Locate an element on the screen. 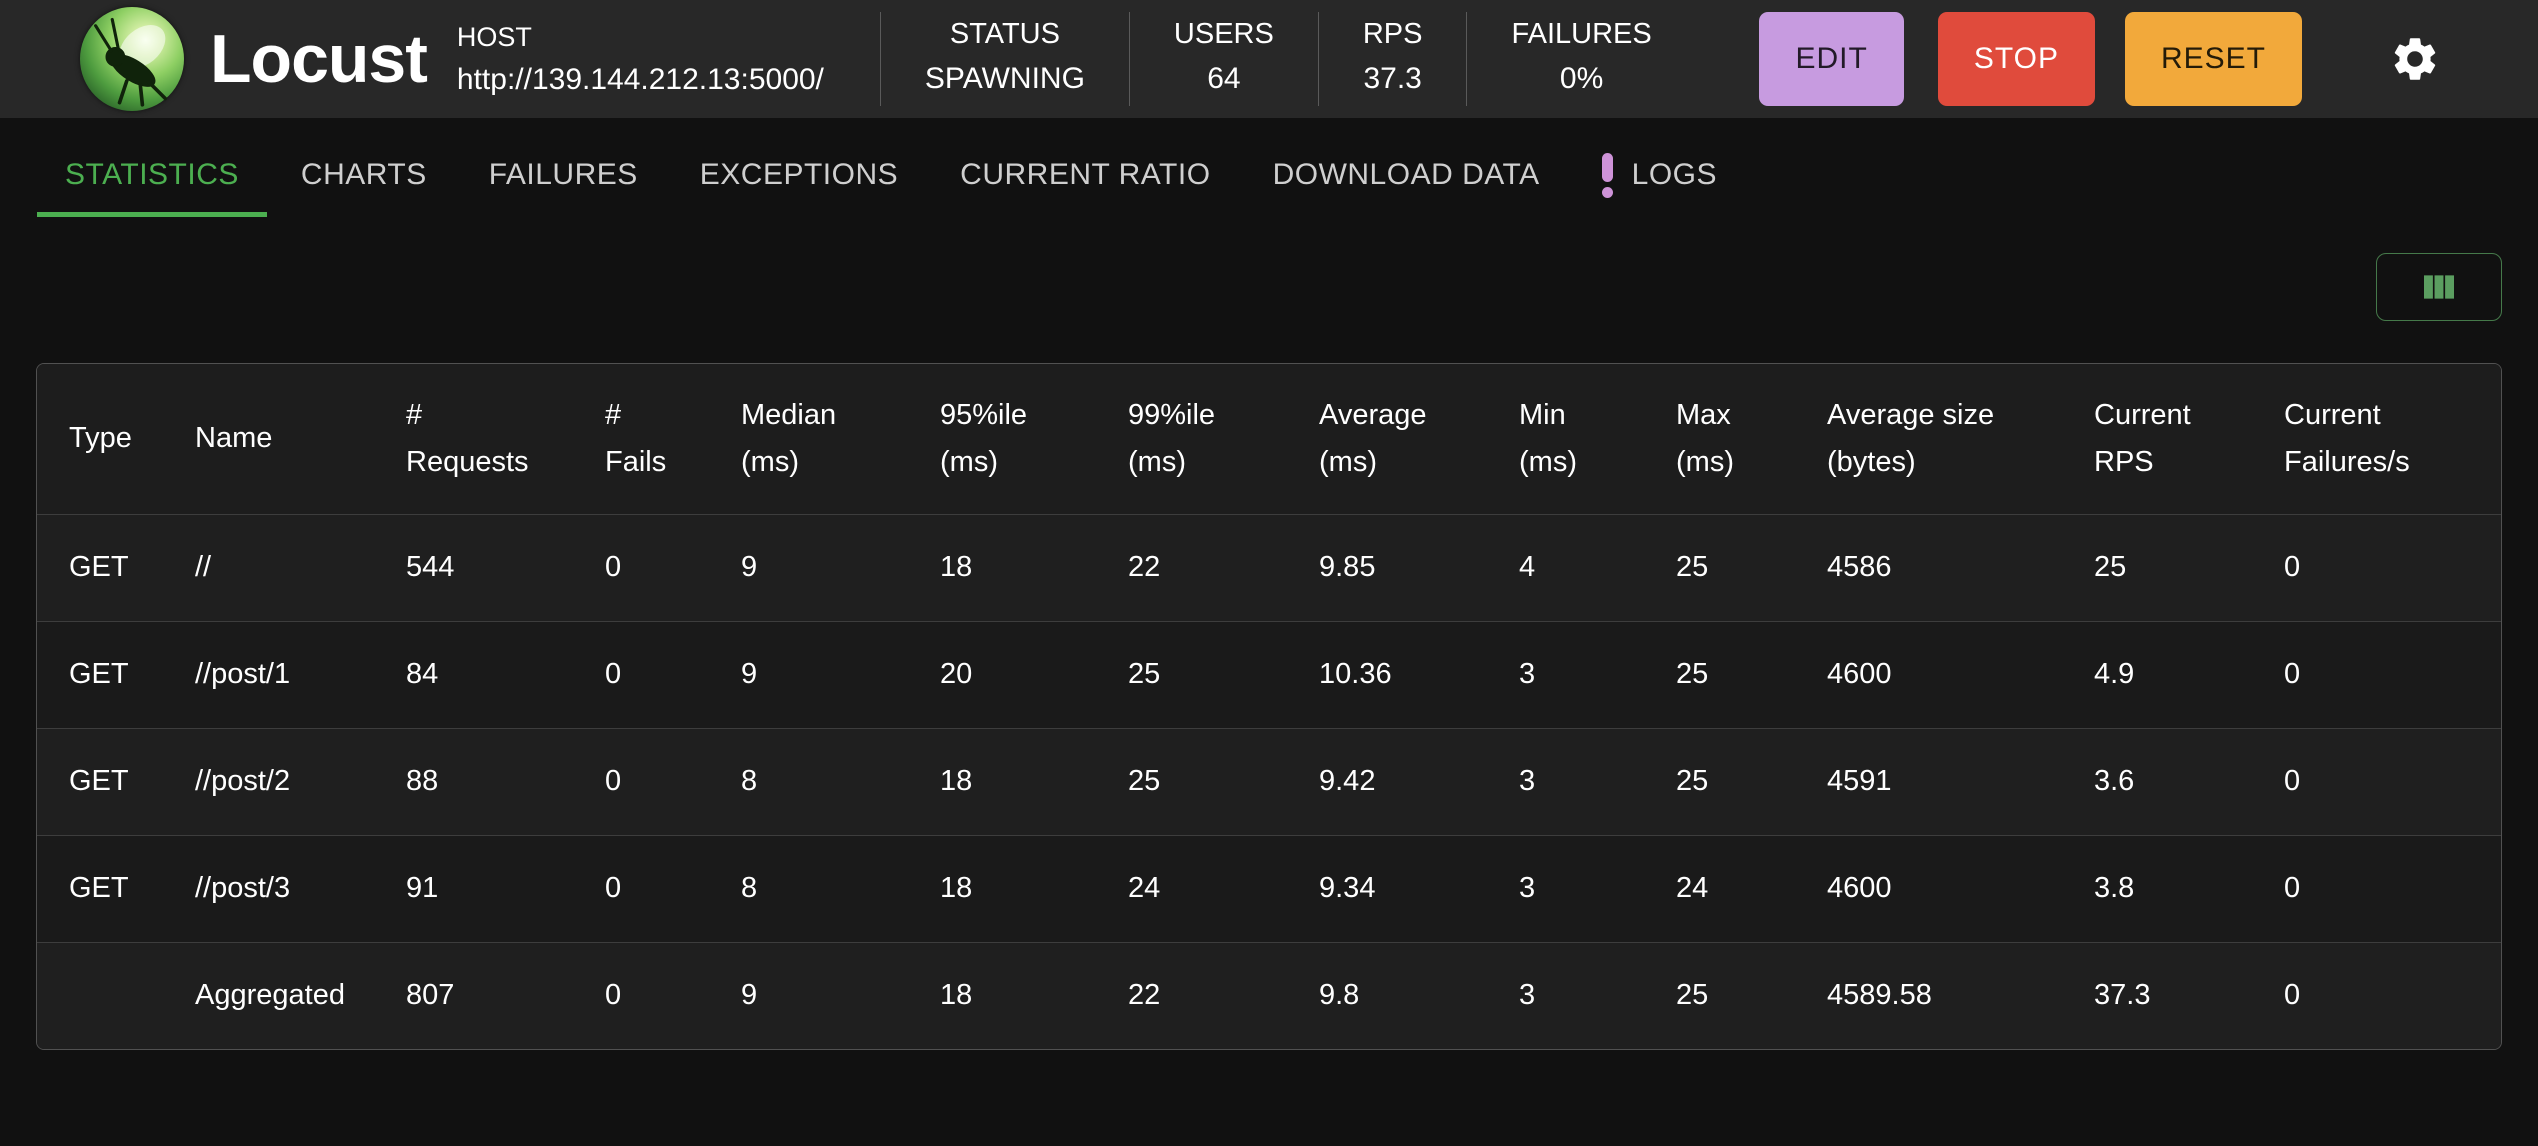 The image size is (2538, 1146). column-selector-button is located at coordinates (2439, 287).